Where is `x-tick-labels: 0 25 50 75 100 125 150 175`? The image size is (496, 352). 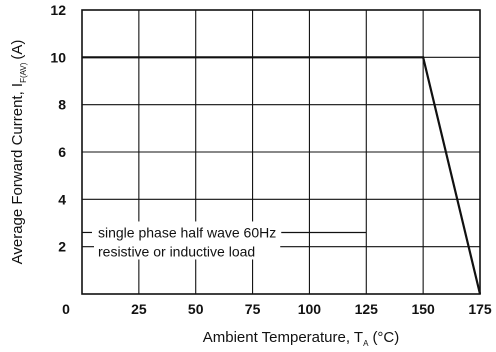 x-tick-labels: 0 25 50 75 100 125 150 175 is located at coordinates (277, 309).